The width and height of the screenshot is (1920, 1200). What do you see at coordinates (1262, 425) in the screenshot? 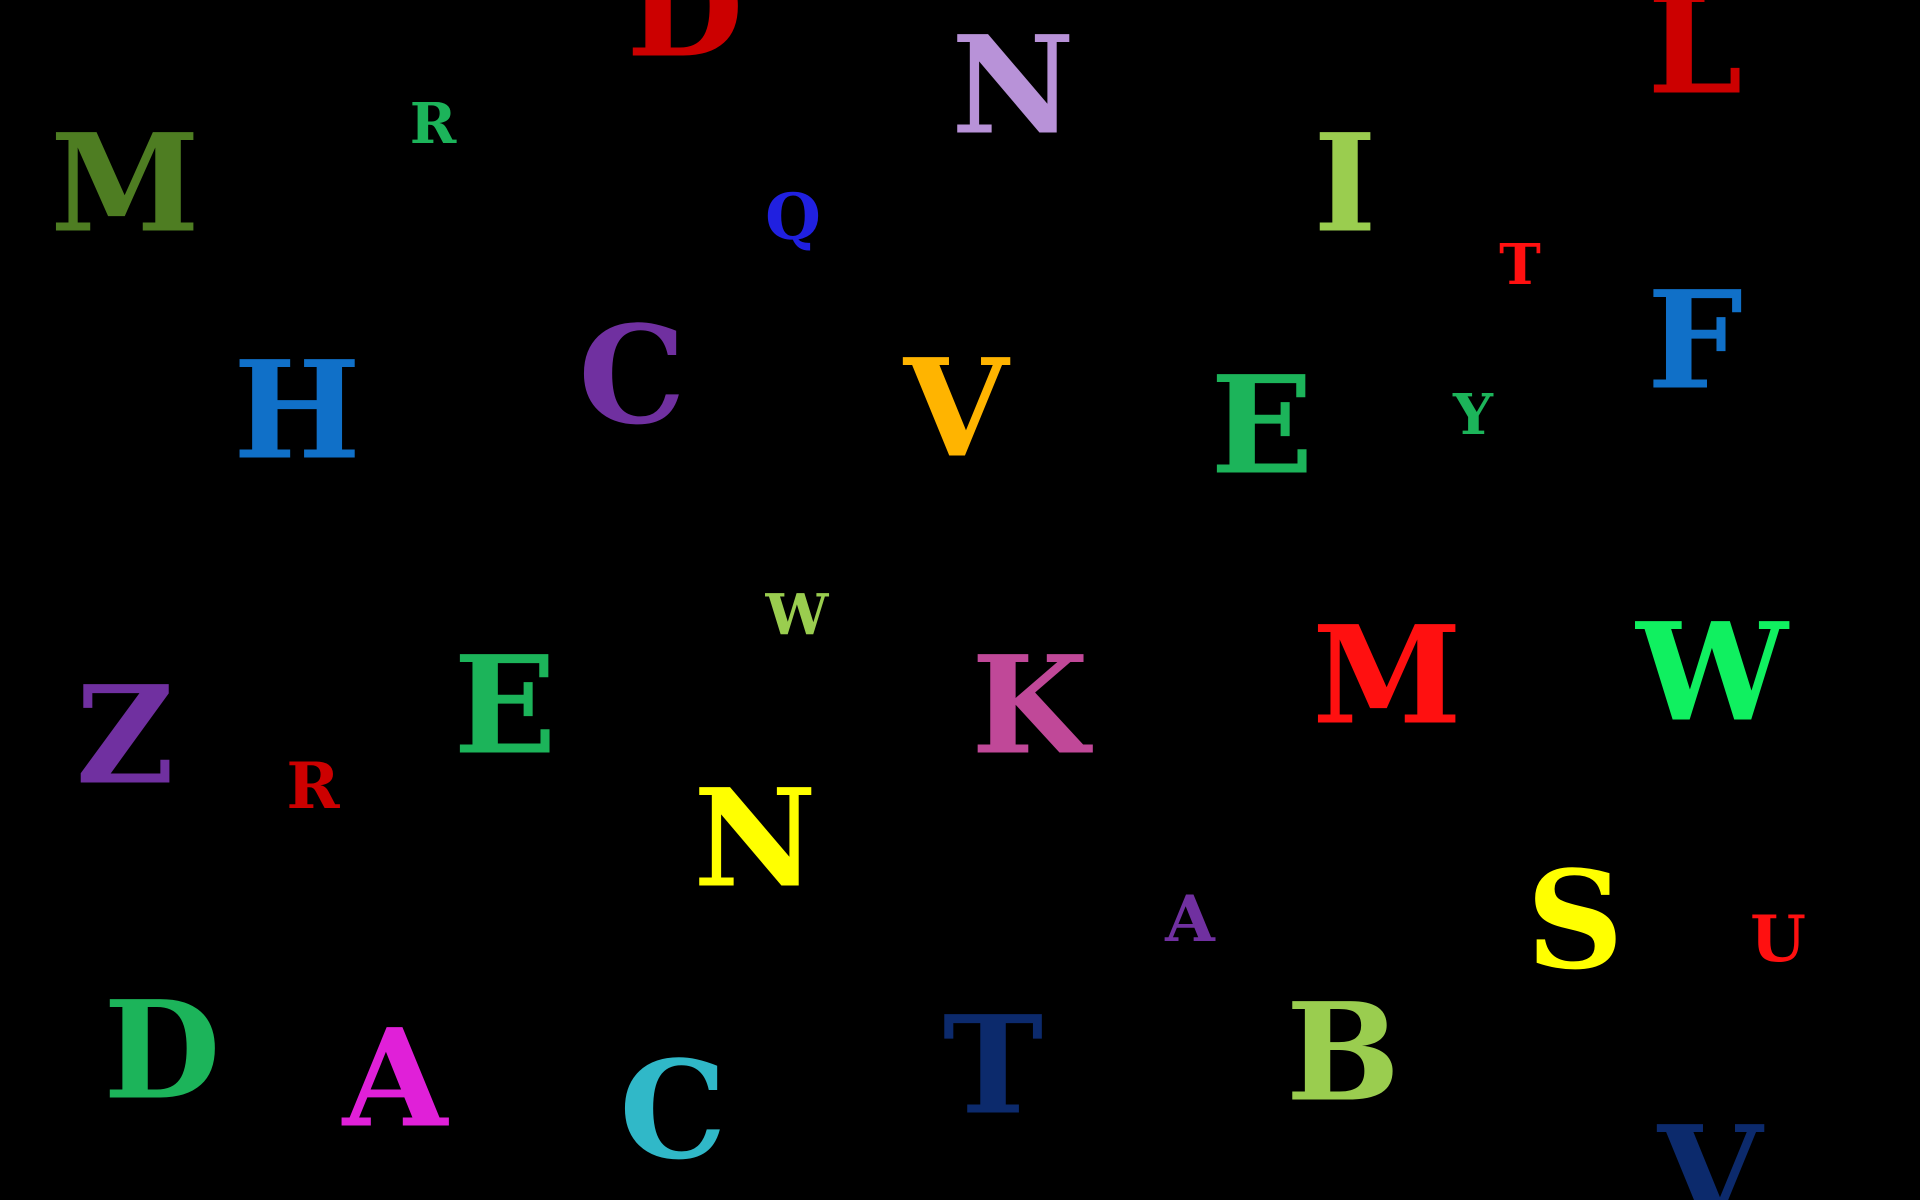
I see `letter-e-mid: E` at bounding box center [1262, 425].